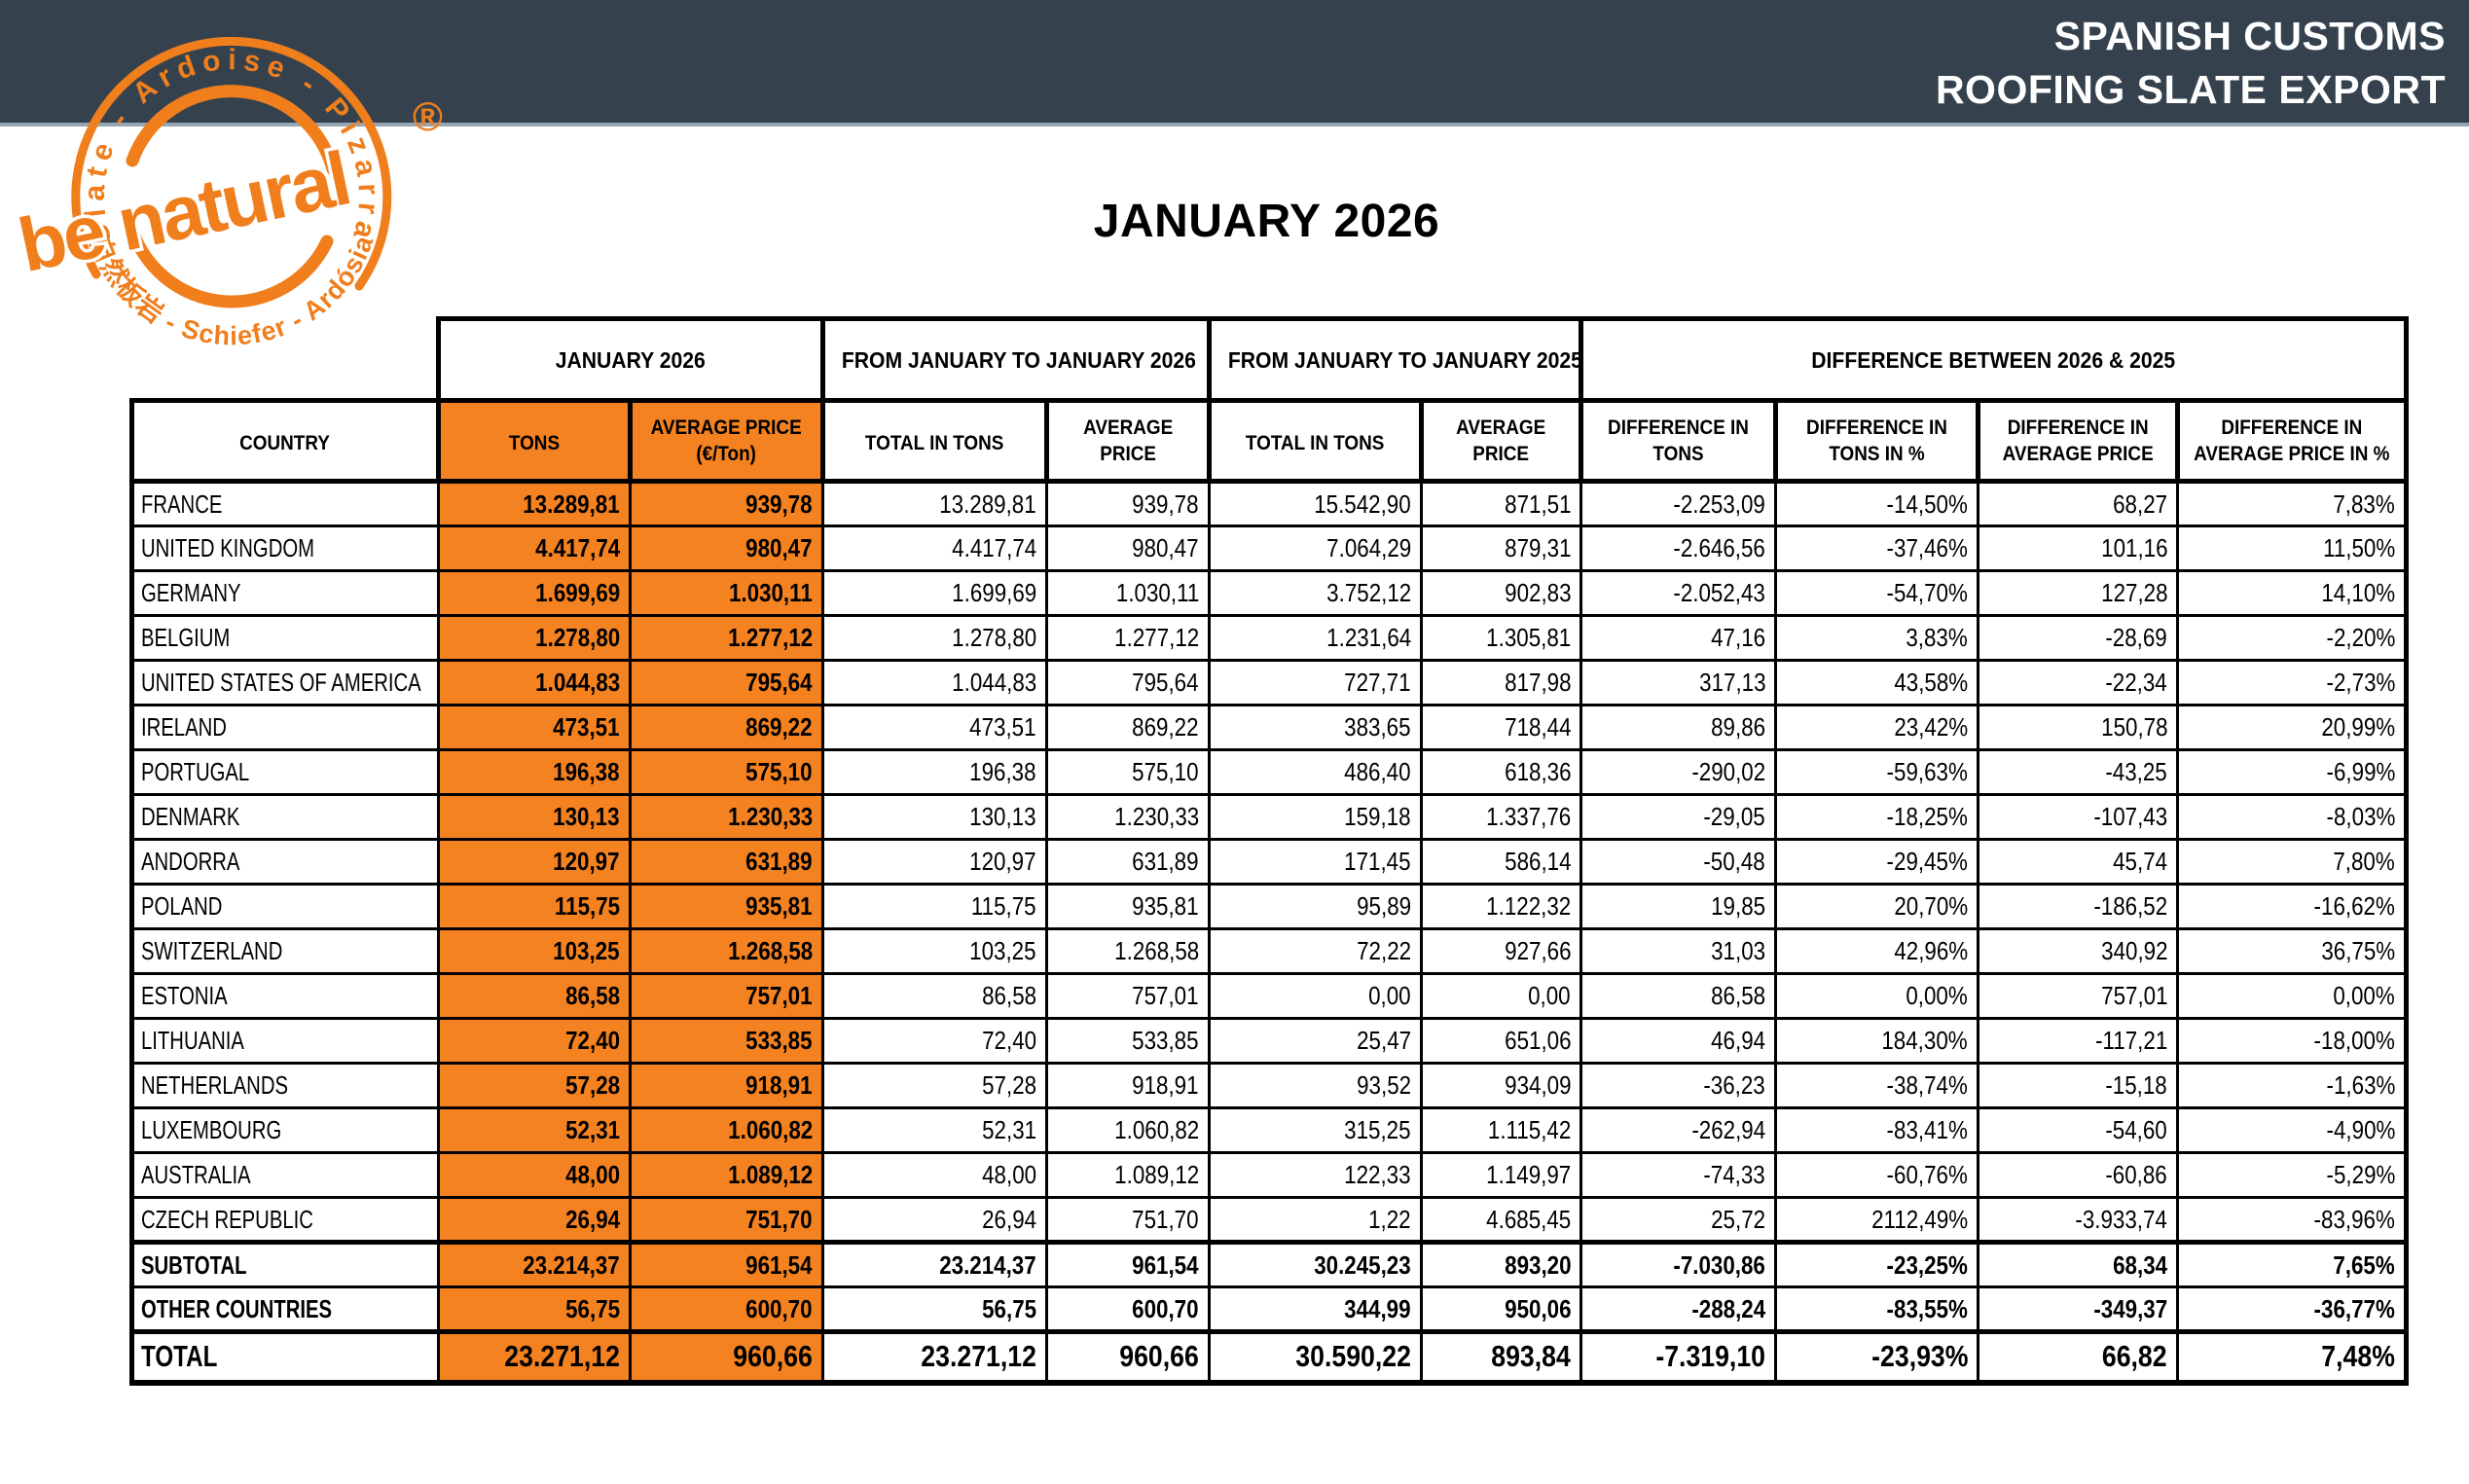 The width and height of the screenshot is (2469, 1484). What do you see at coordinates (284, 682) in the screenshot?
I see `cell-country: UNITED STATES OF AMERICA` at bounding box center [284, 682].